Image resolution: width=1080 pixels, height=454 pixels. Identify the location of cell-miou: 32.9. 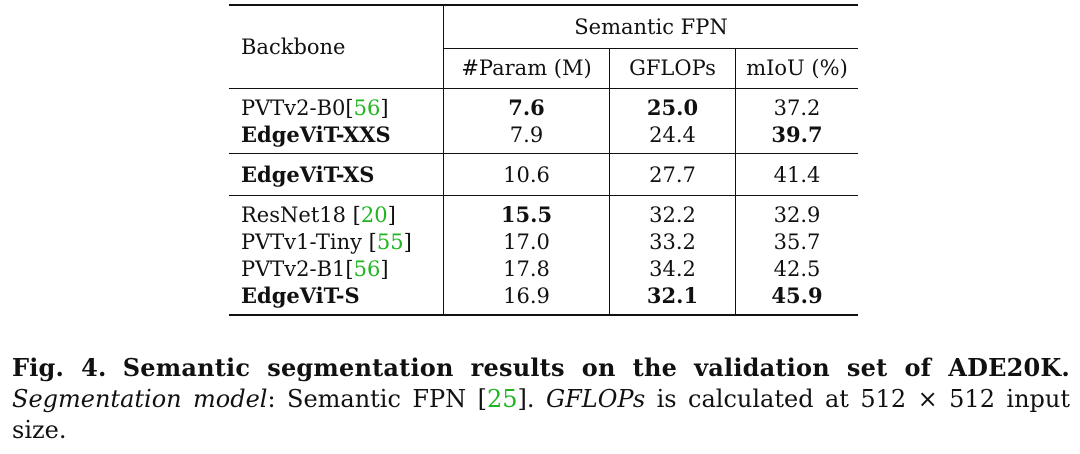
(796, 211).